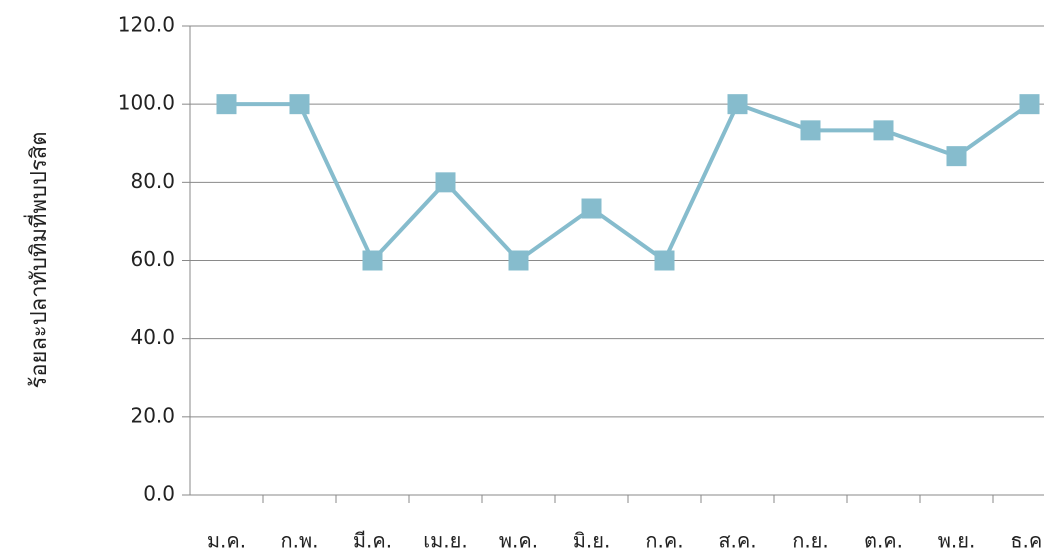 The height and width of the screenshot is (551, 1044). I want to click on y-axis-label: ร้อยละปลาทับทิมที่พบปรสิต, so click(37, 260).